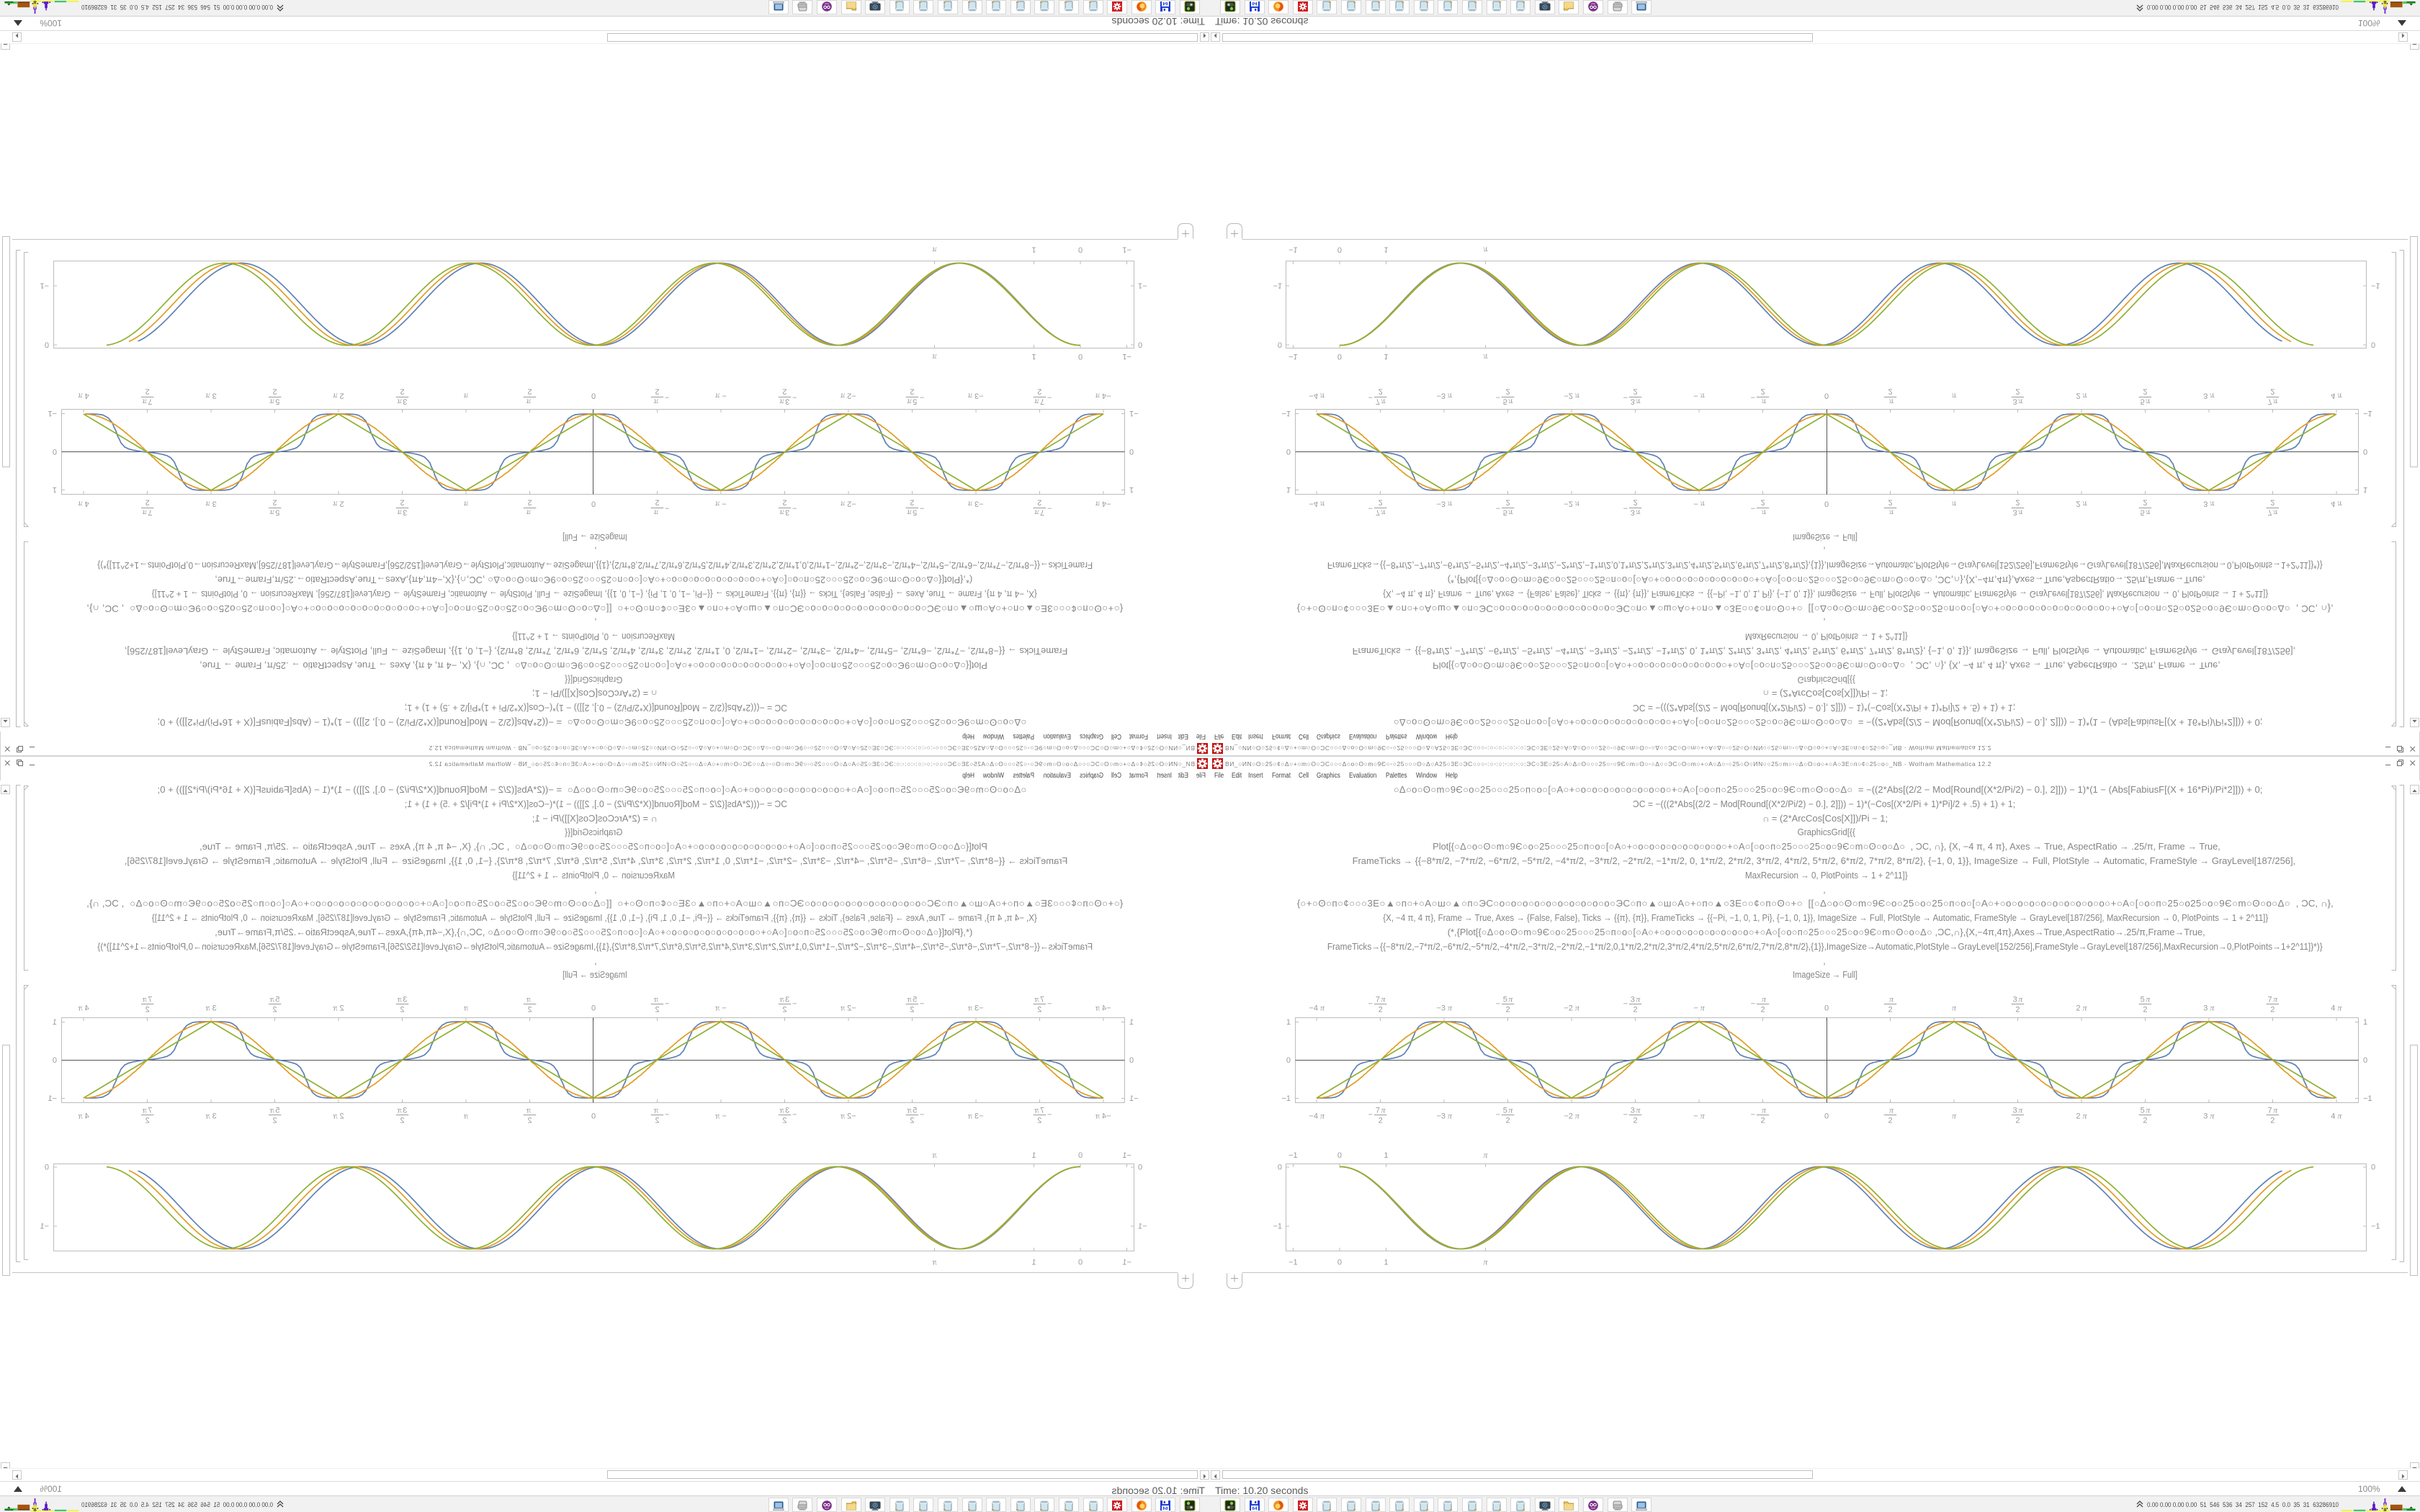  Describe the element at coordinates (1317, 1008) in the screenshot. I see `svg-text: −4 π` at that location.